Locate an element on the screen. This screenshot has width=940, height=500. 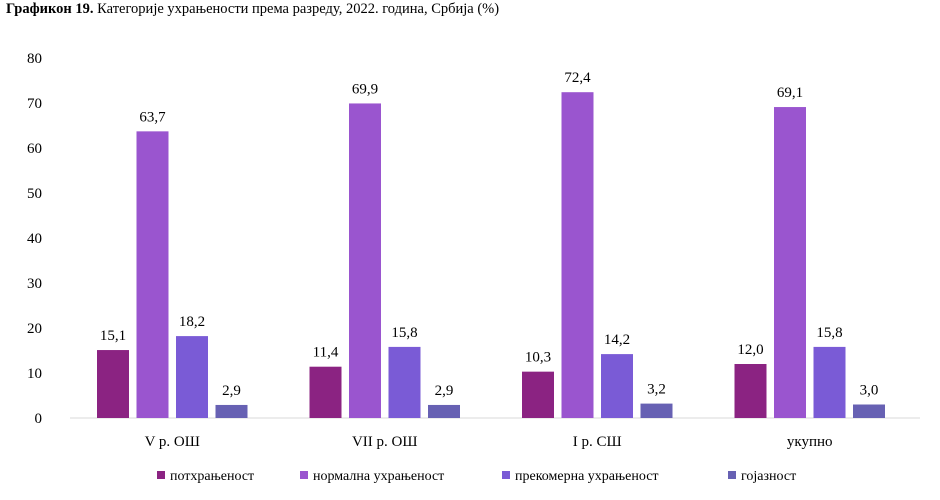
x-tick-label: V р. ОШ is located at coordinates (172, 442).